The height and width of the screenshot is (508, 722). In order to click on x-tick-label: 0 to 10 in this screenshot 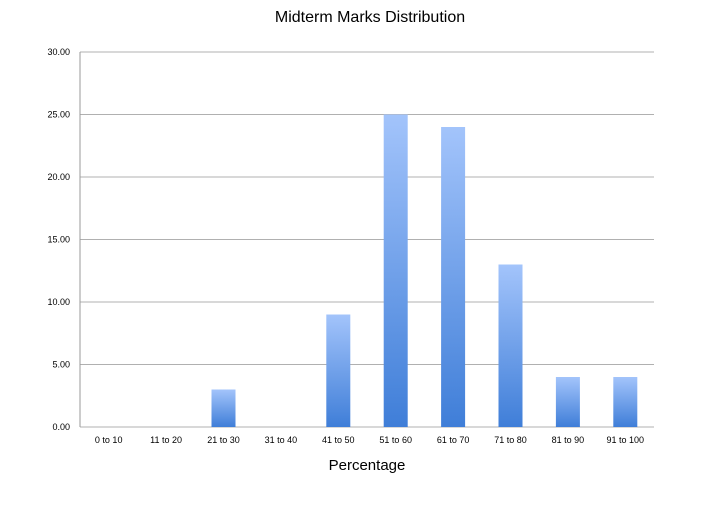, I will do `click(109, 440)`.